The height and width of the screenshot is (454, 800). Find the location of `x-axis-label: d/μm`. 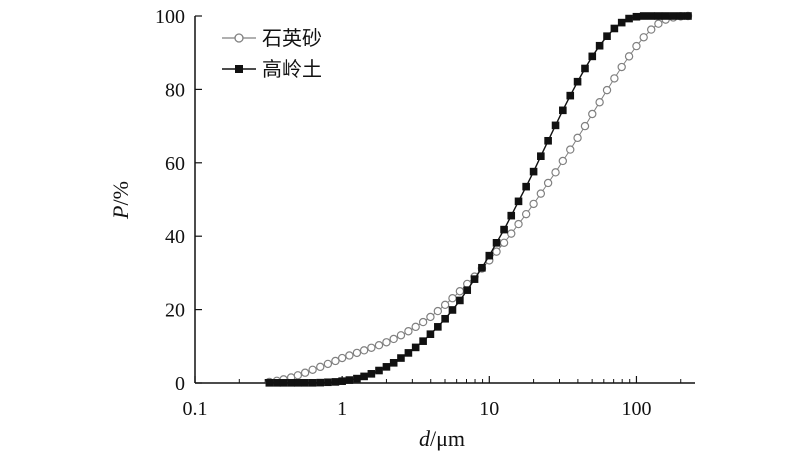

x-axis-label: d/μm is located at coordinates (442, 438).